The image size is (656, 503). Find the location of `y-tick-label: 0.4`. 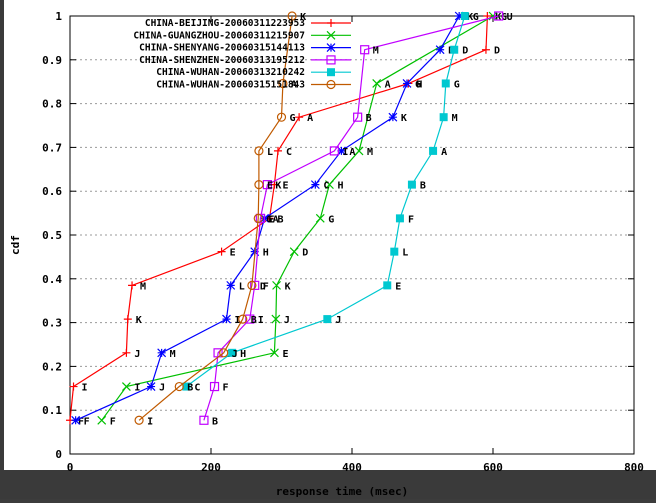

y-tick-label: 0.4 is located at coordinates (52, 279).